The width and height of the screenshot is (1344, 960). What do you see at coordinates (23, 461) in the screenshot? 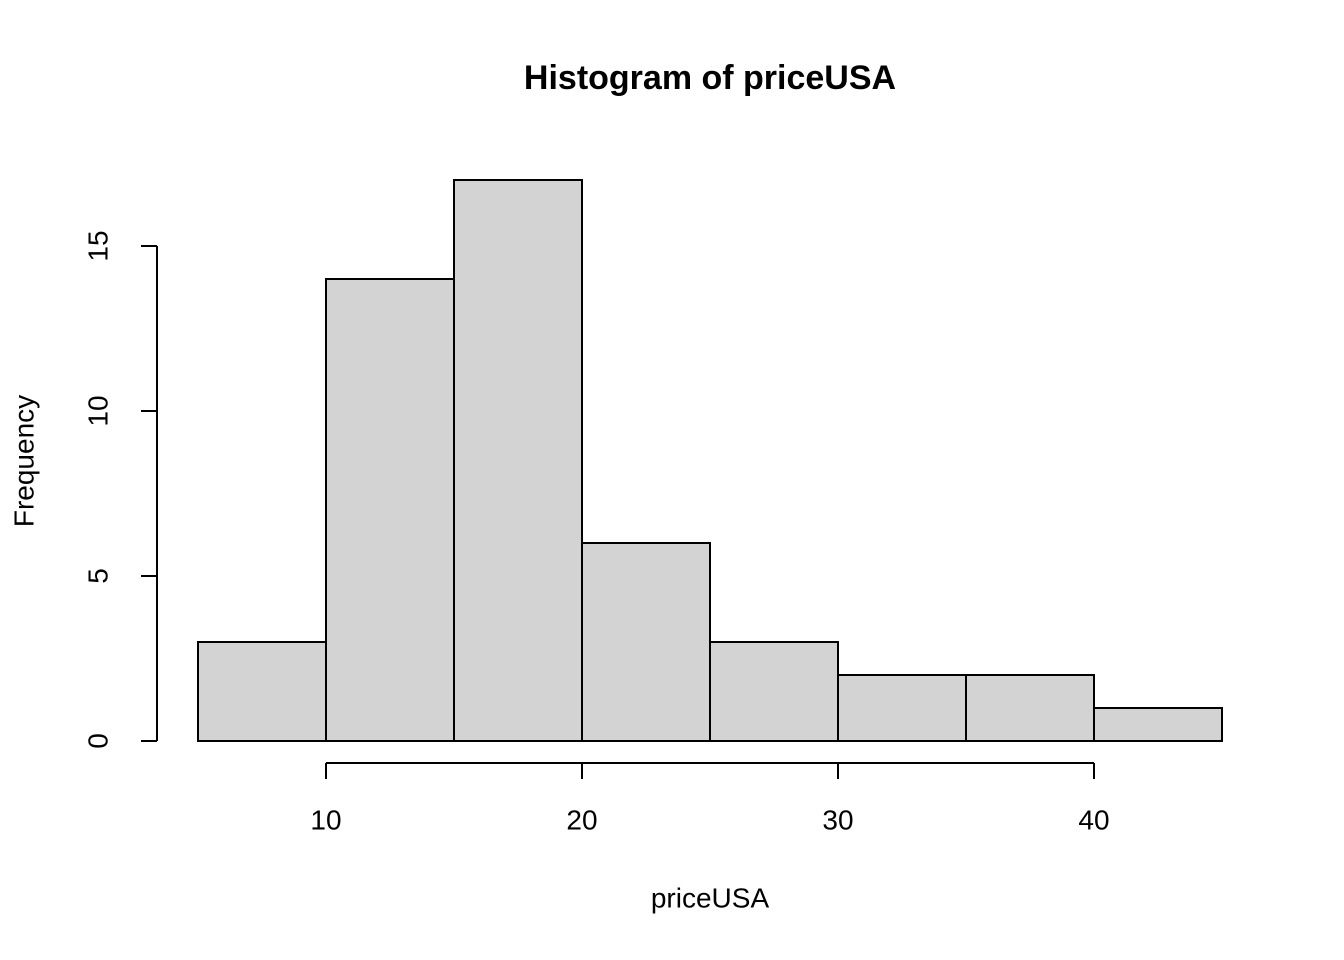
I see `y-axis-label: Frequency` at bounding box center [23, 461].